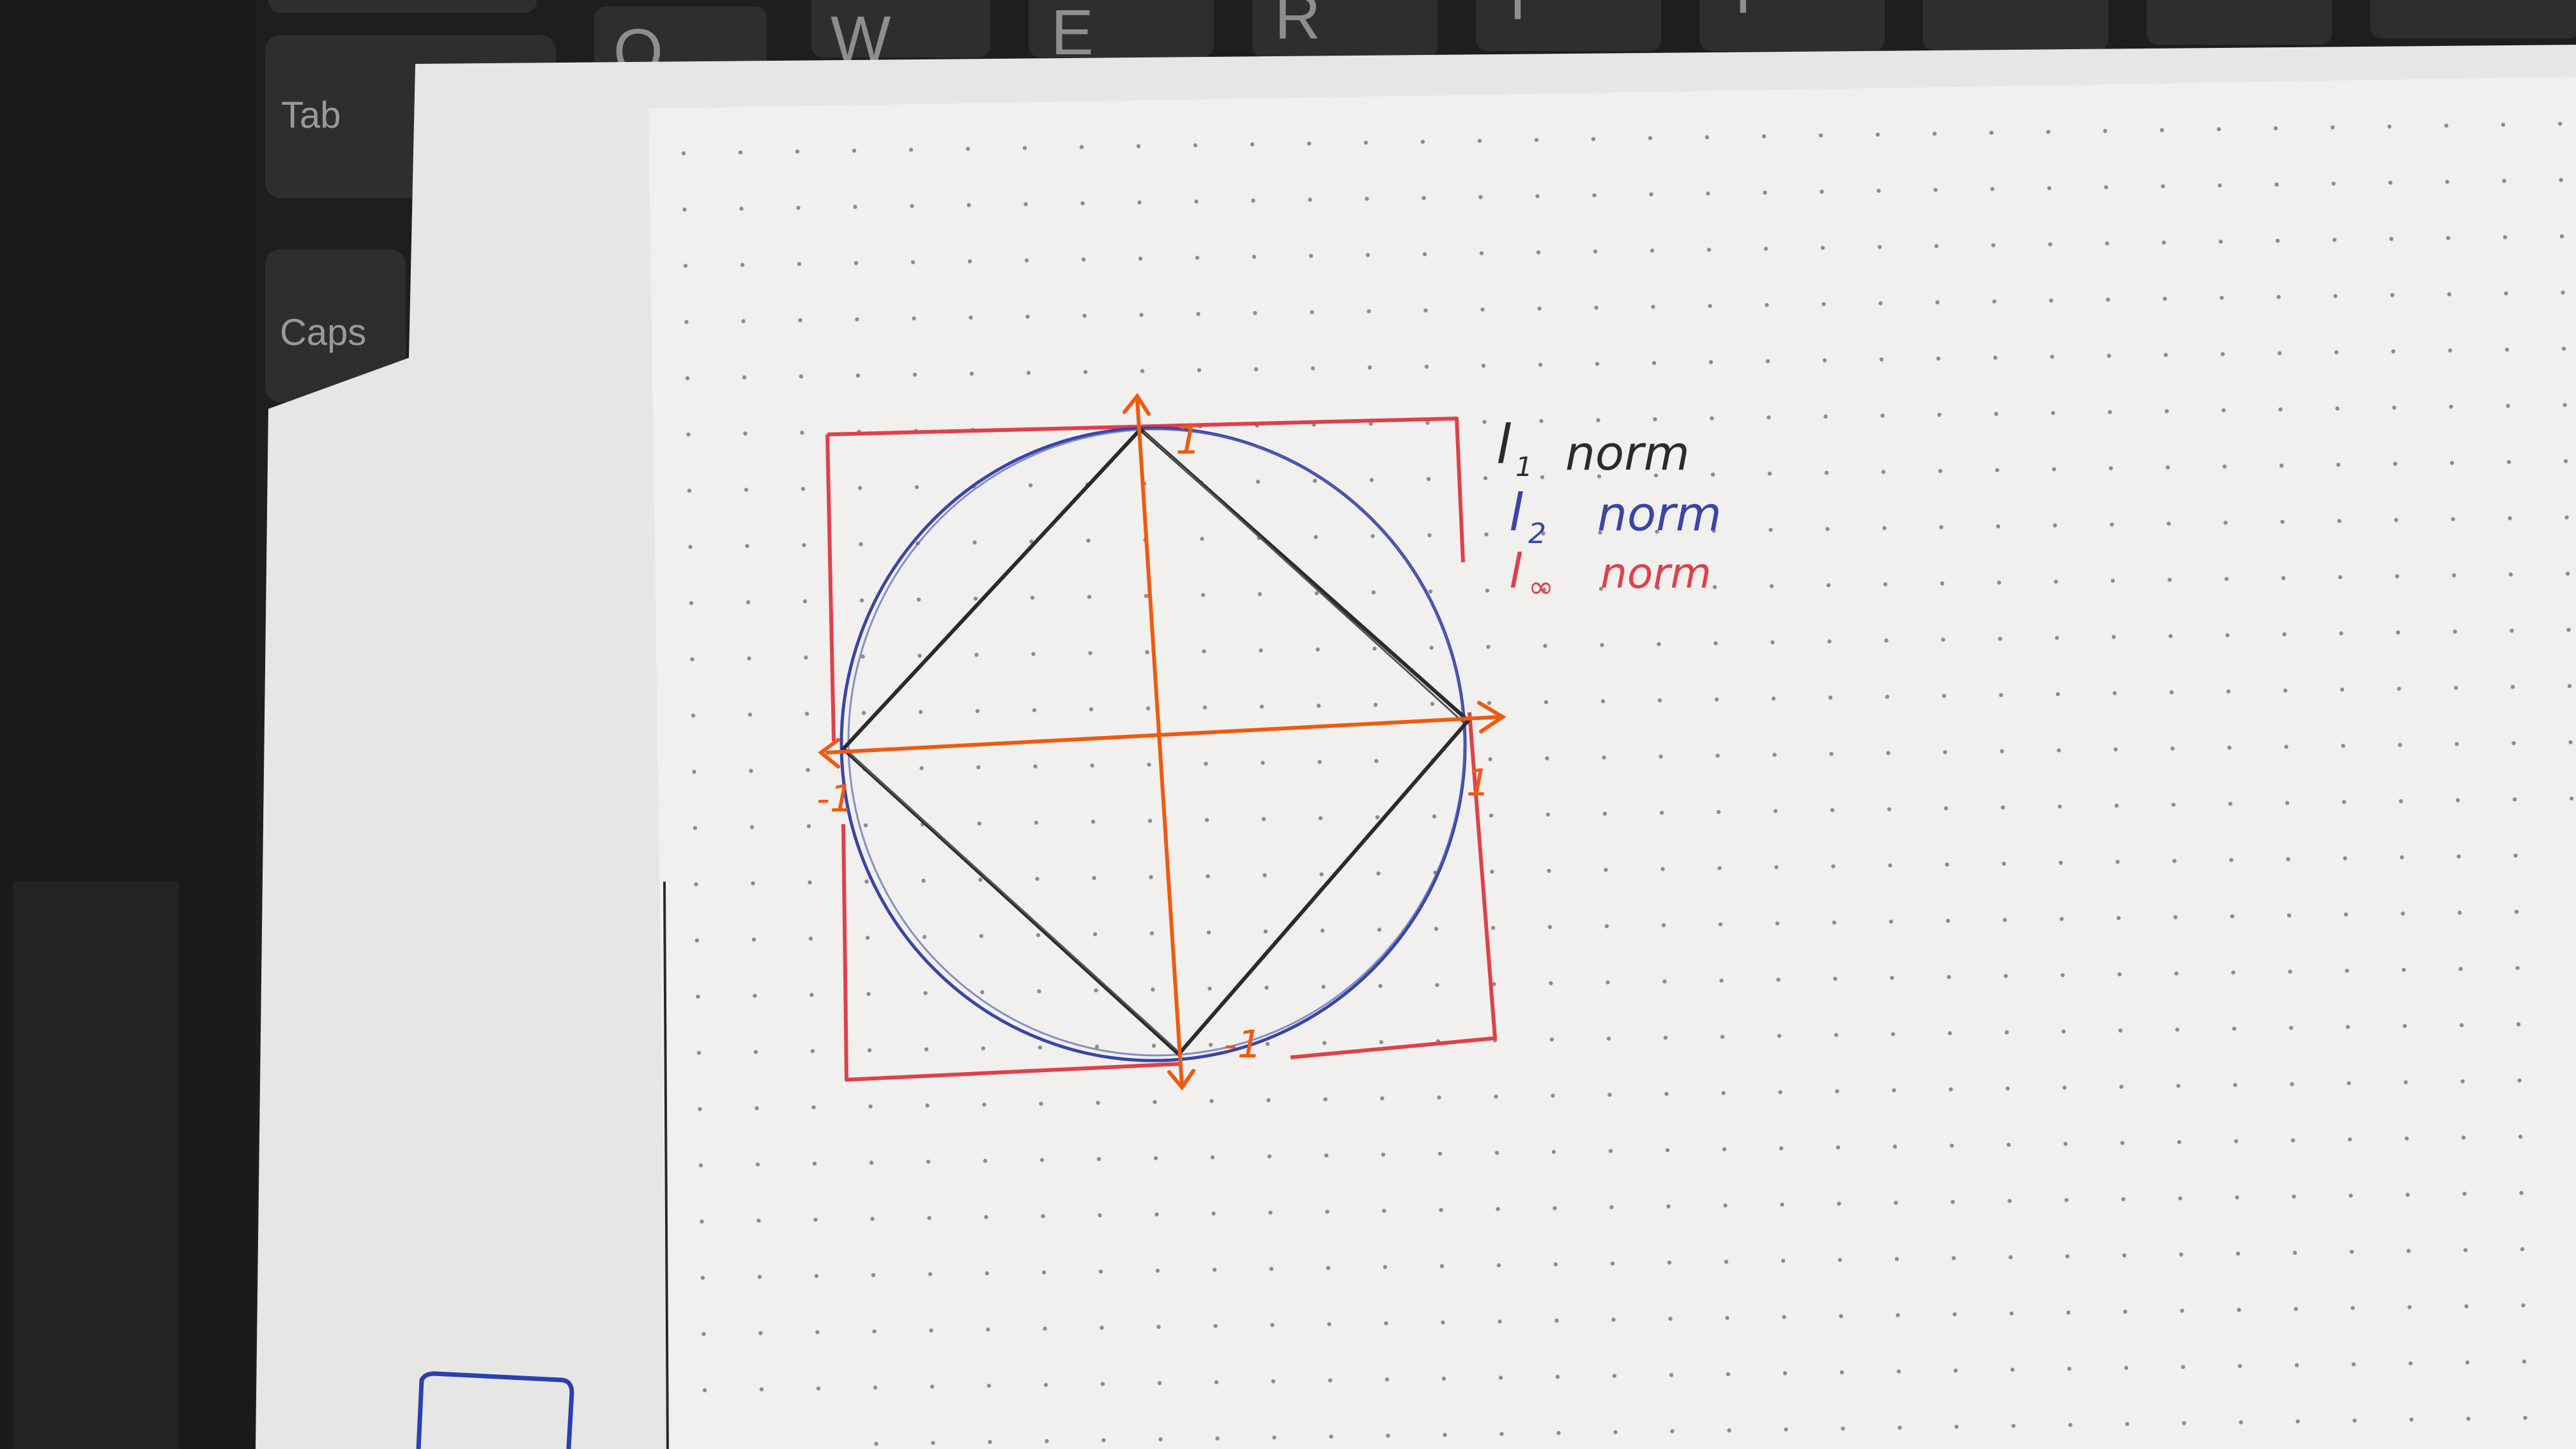 The width and height of the screenshot is (2576, 1449). Describe the element at coordinates (1188, 440) in the screenshot. I see `tick-label-y-top: 1` at that location.